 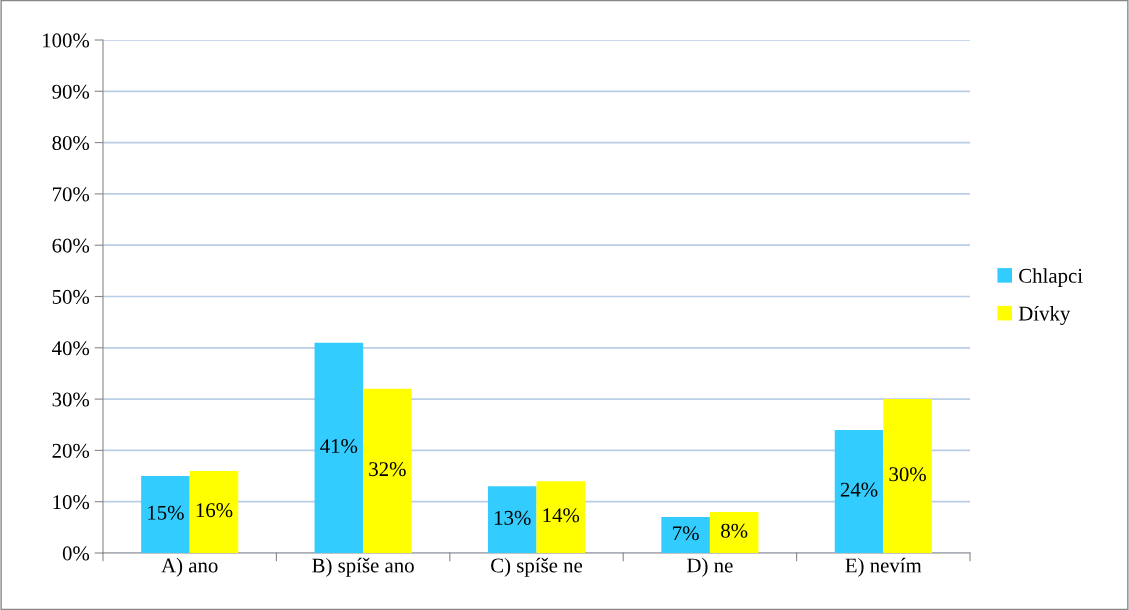 What do you see at coordinates (76, 553) in the screenshot?
I see `y-tick-label: 0%` at bounding box center [76, 553].